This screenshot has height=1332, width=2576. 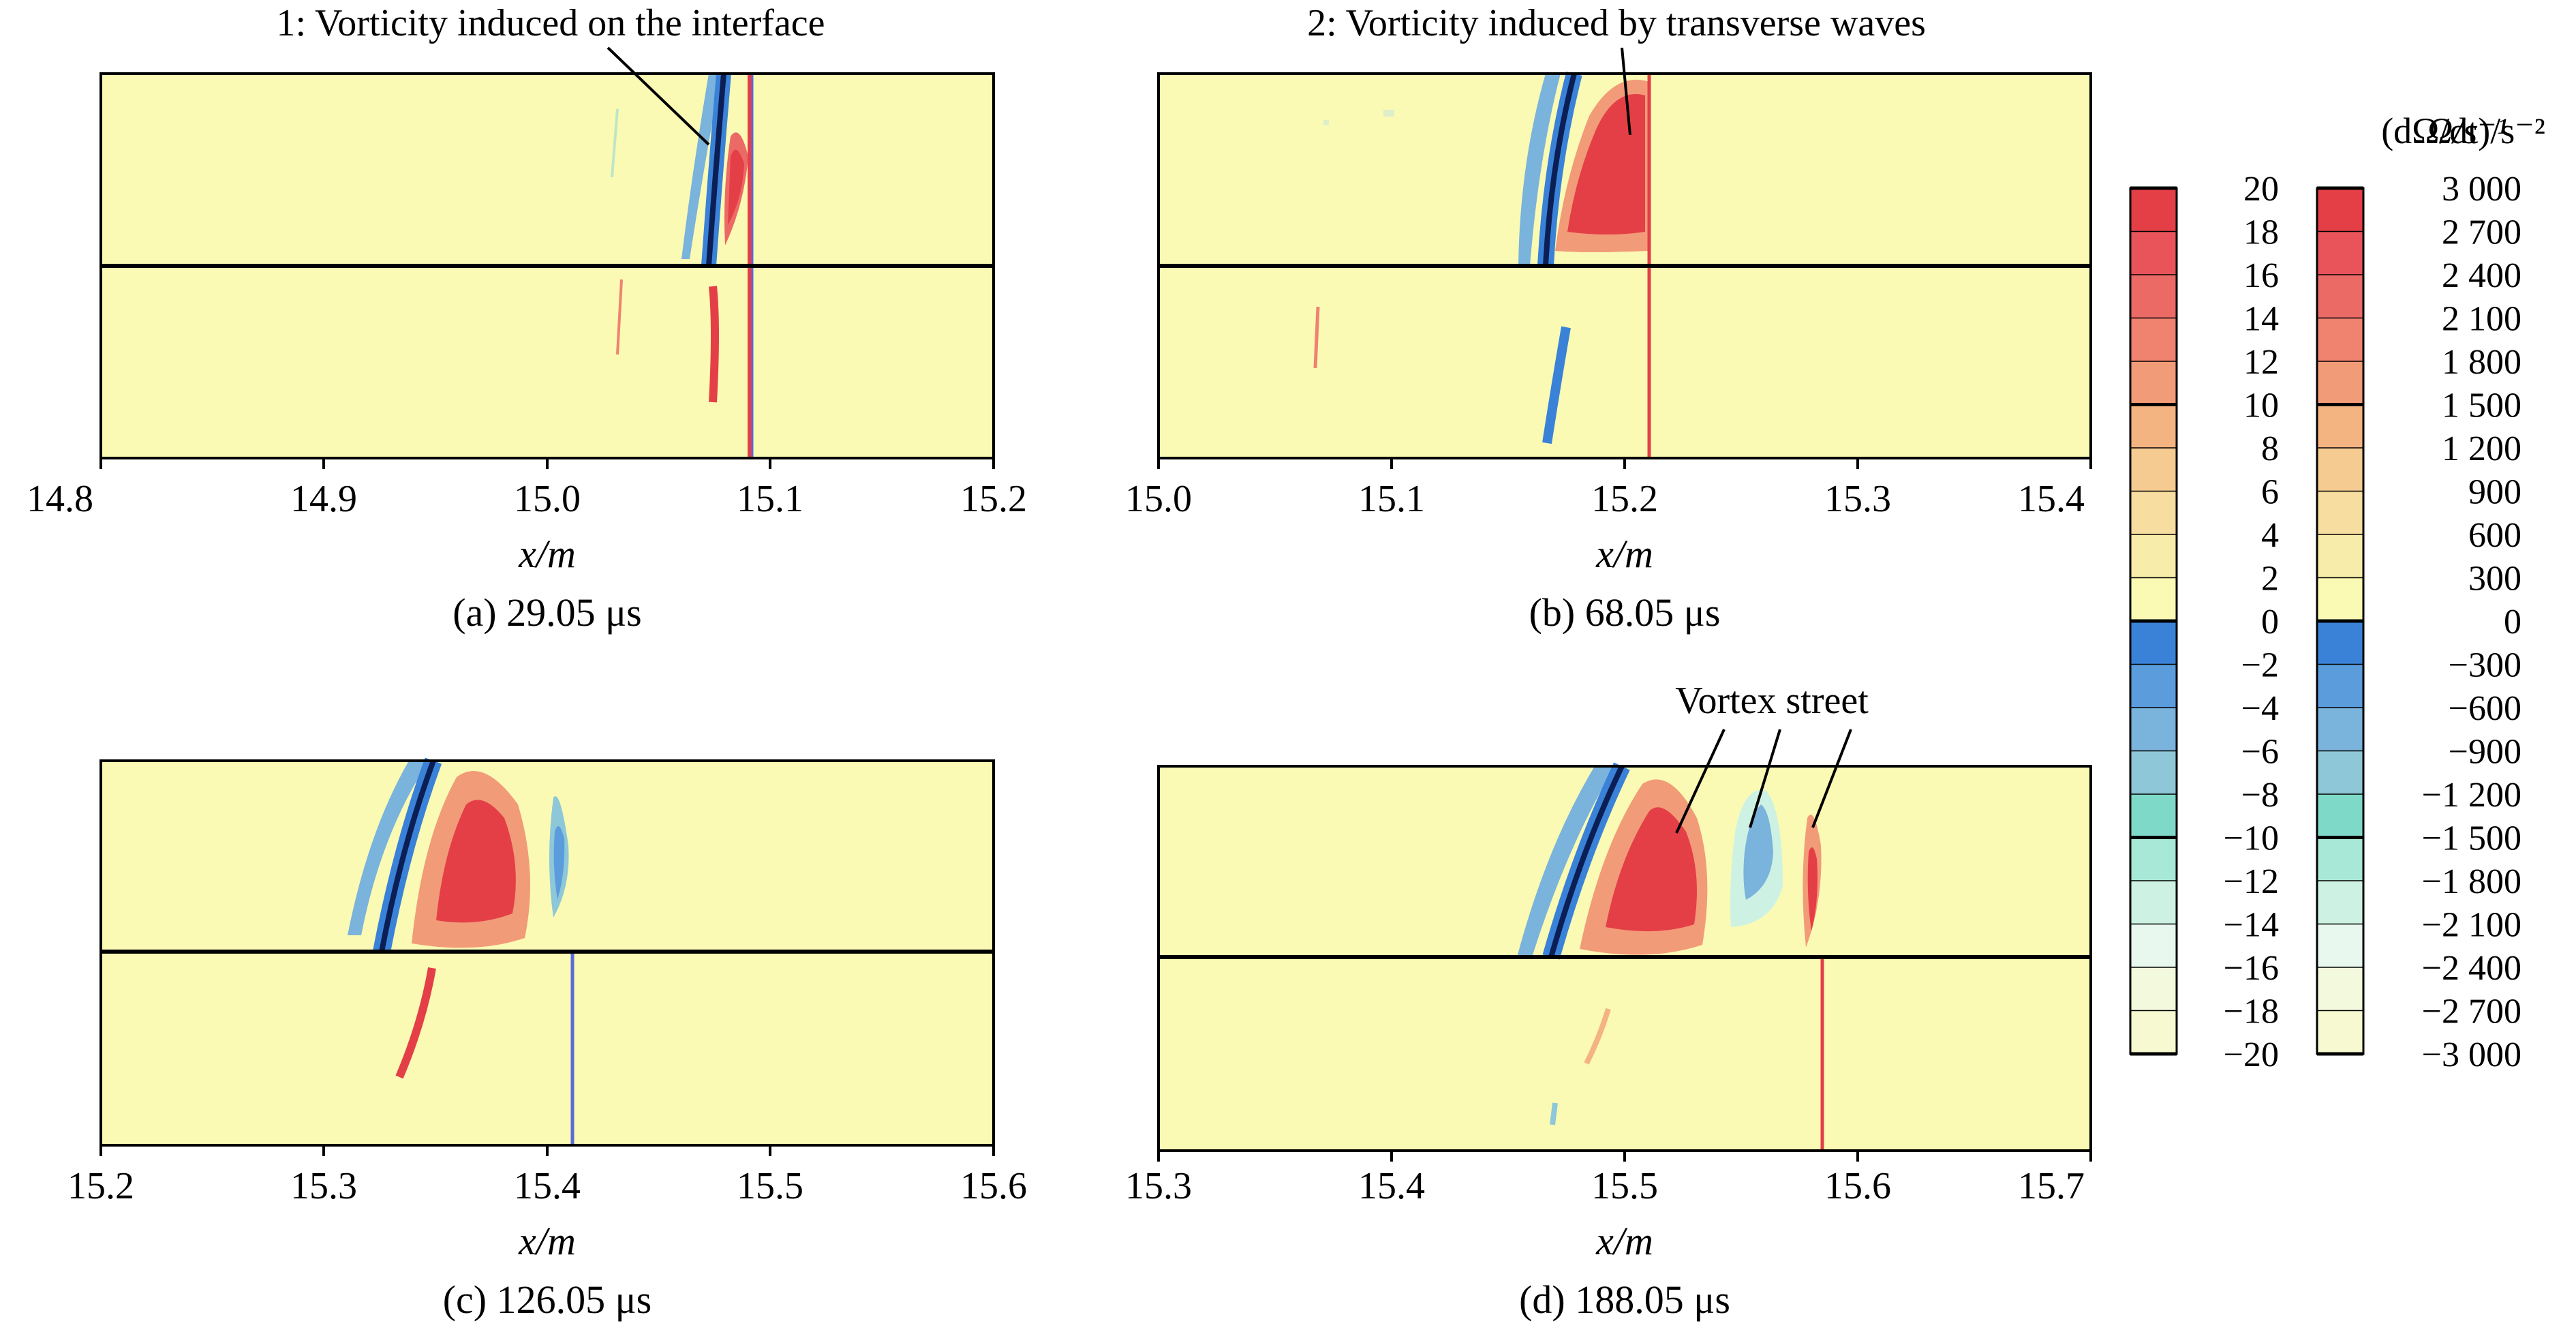 I want to click on colorbar-tick-label: 1 500, so click(x=2481, y=406).